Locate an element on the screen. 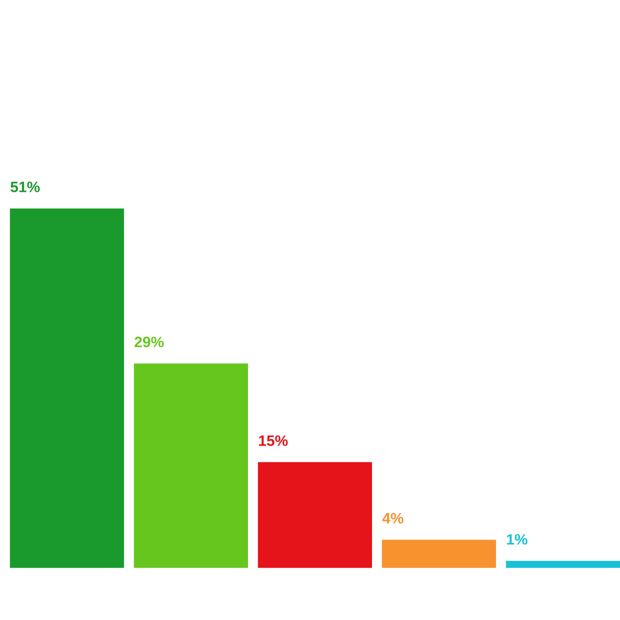 The height and width of the screenshot is (620, 620). data-label: 4% is located at coordinates (393, 518).